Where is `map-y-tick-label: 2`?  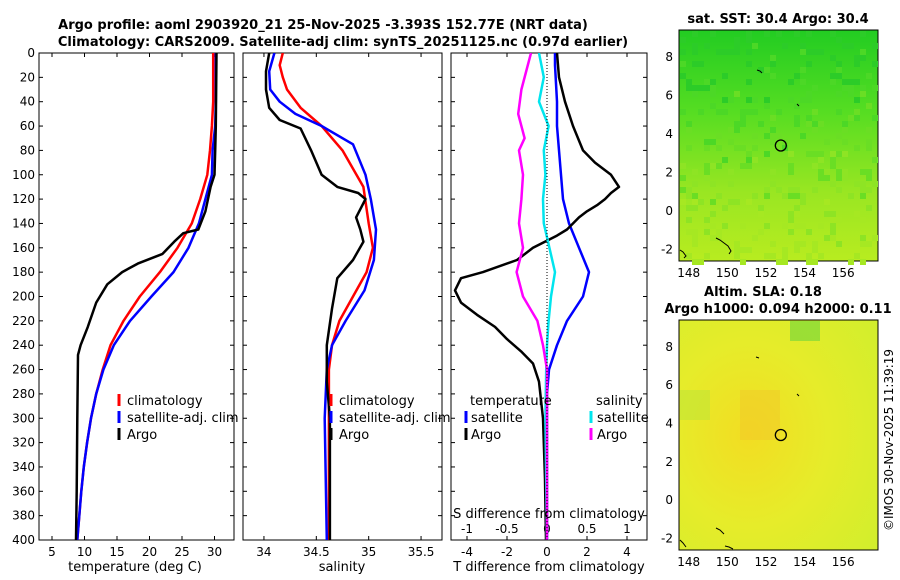 map-y-tick-label: 2 is located at coordinates (669, 462).